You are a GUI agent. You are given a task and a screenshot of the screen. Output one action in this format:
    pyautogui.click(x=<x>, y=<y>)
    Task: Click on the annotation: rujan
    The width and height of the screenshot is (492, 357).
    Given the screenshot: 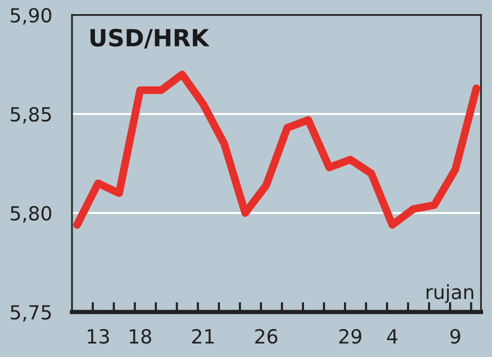 What is the action you would take?
    pyautogui.click(x=450, y=294)
    